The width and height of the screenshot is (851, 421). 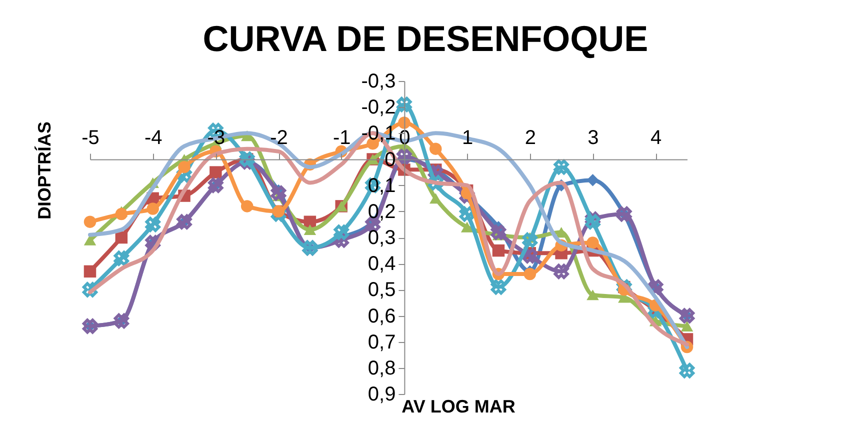 I want to click on y-tick-label: -0,2, so click(x=378, y=107).